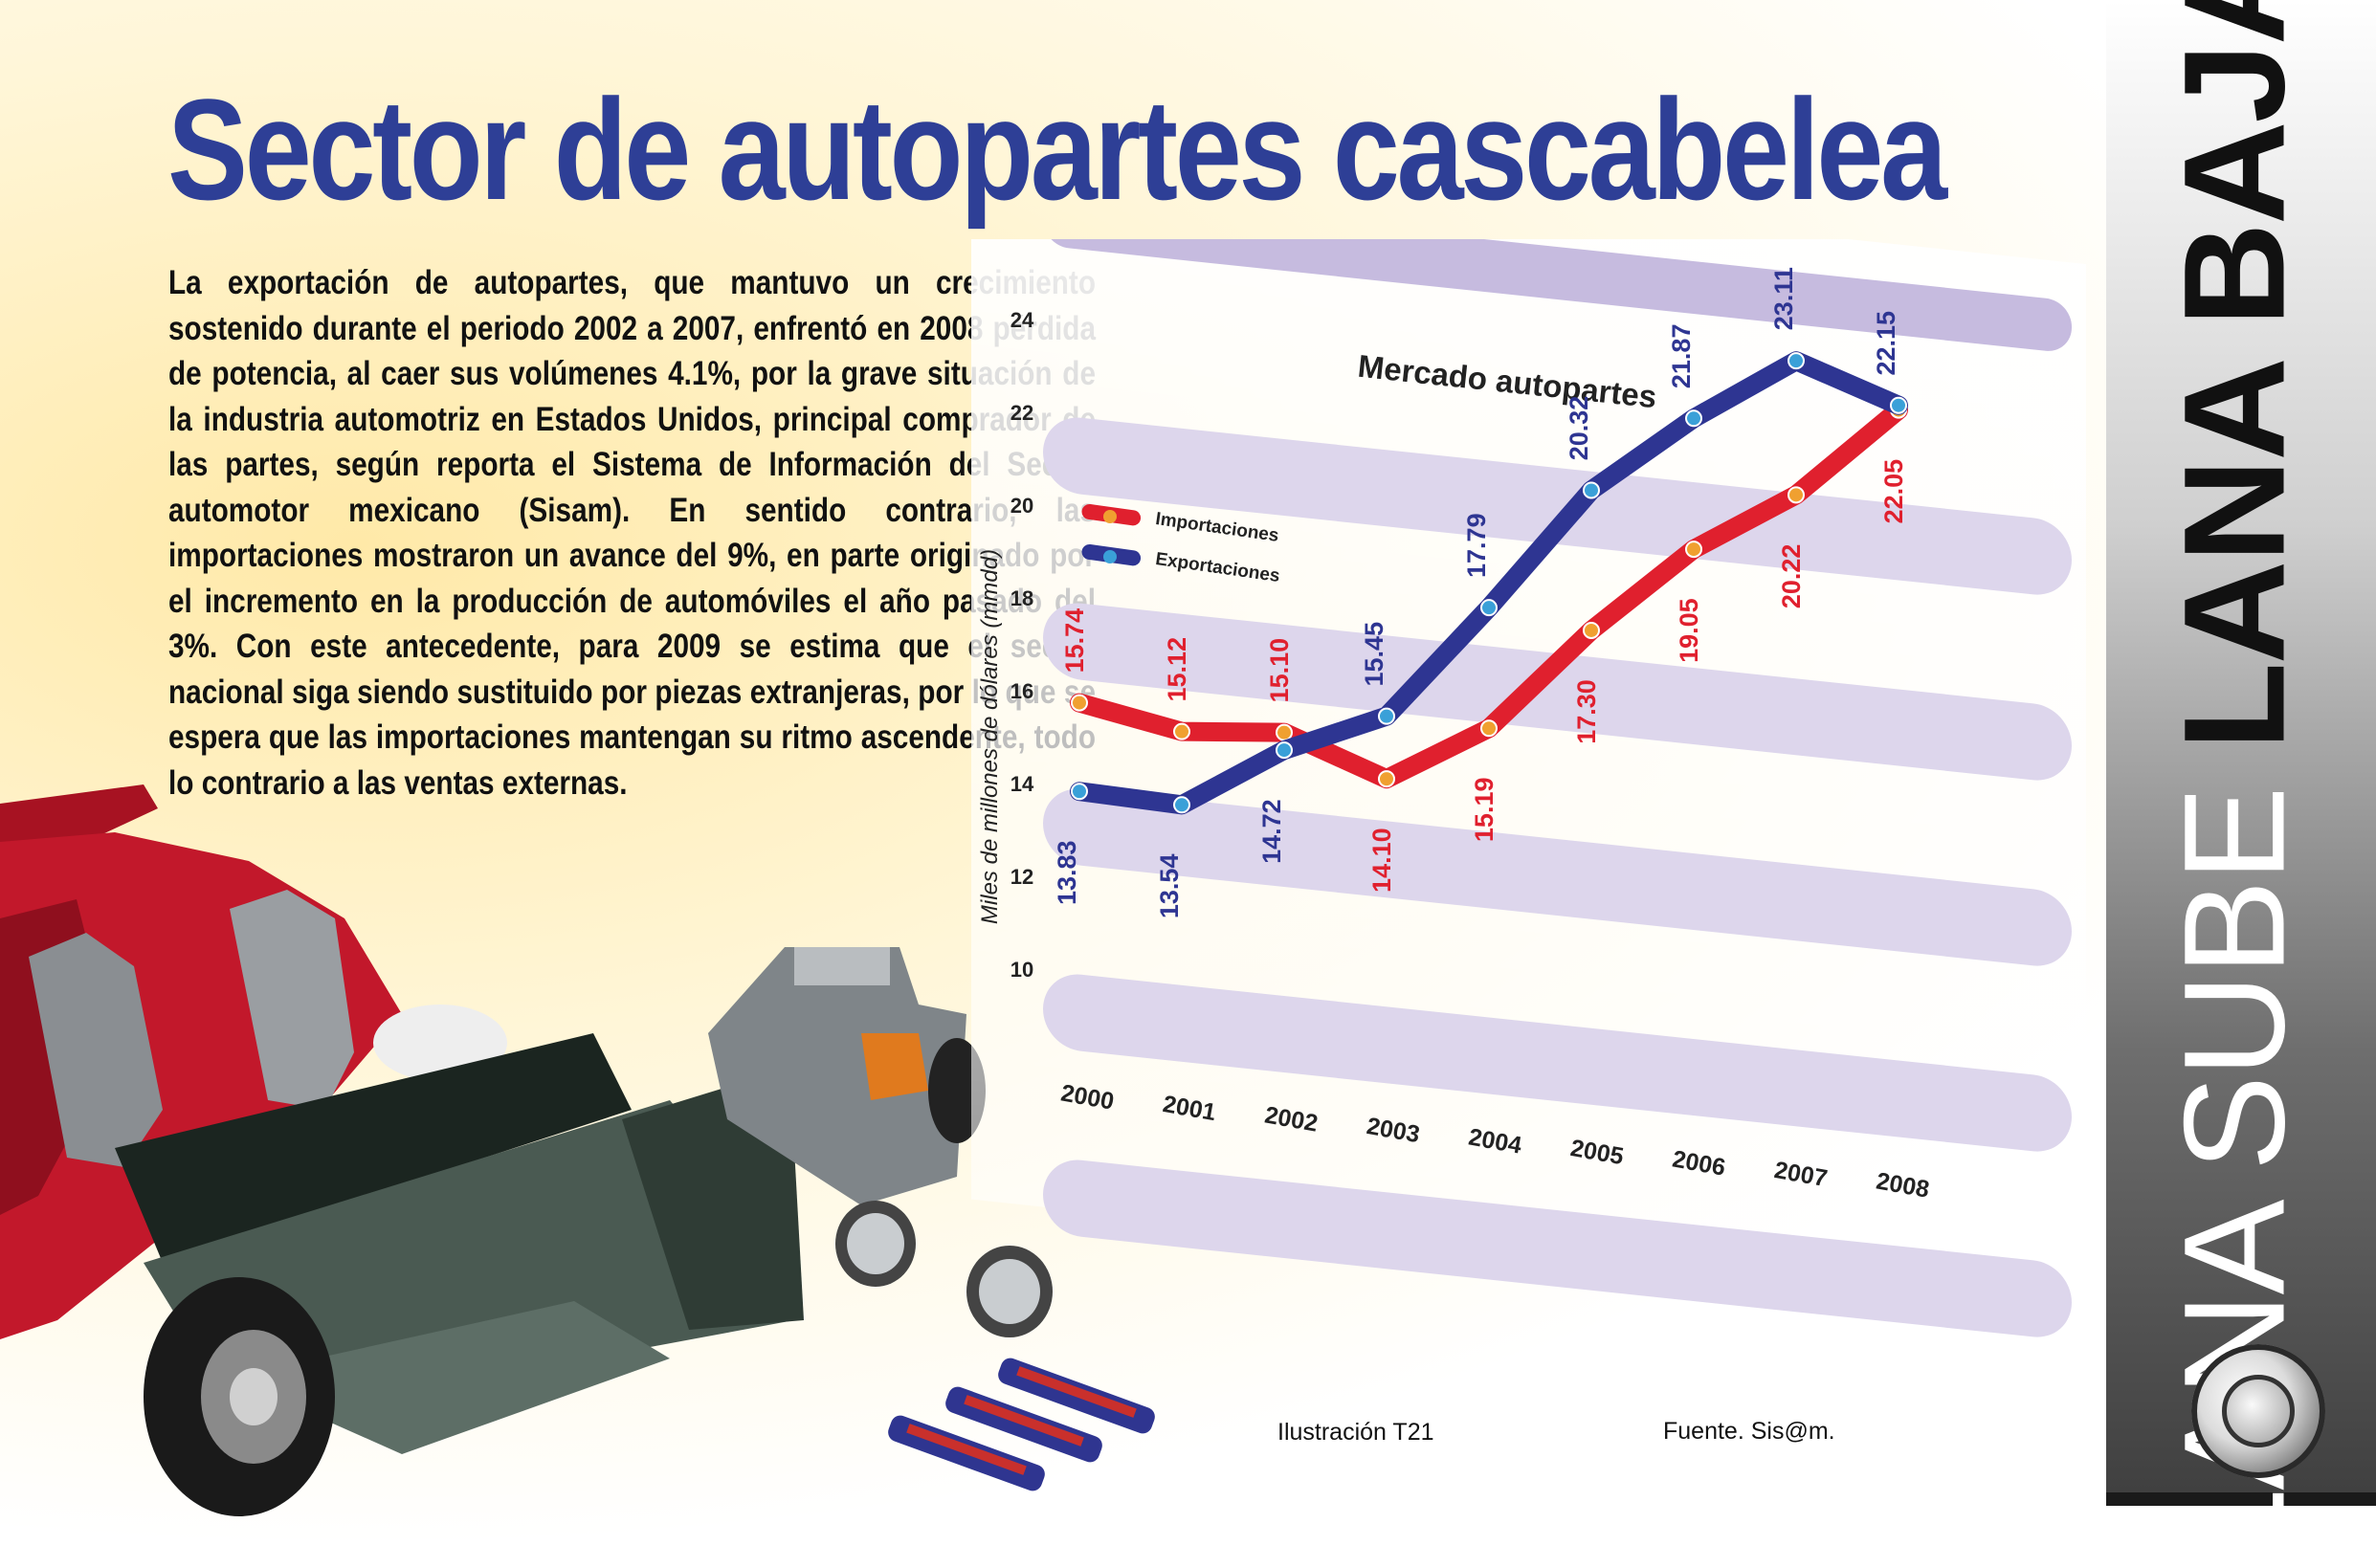 This screenshot has height=1568, width=2376. I want to click on car-chassis, so click(373, 1148).